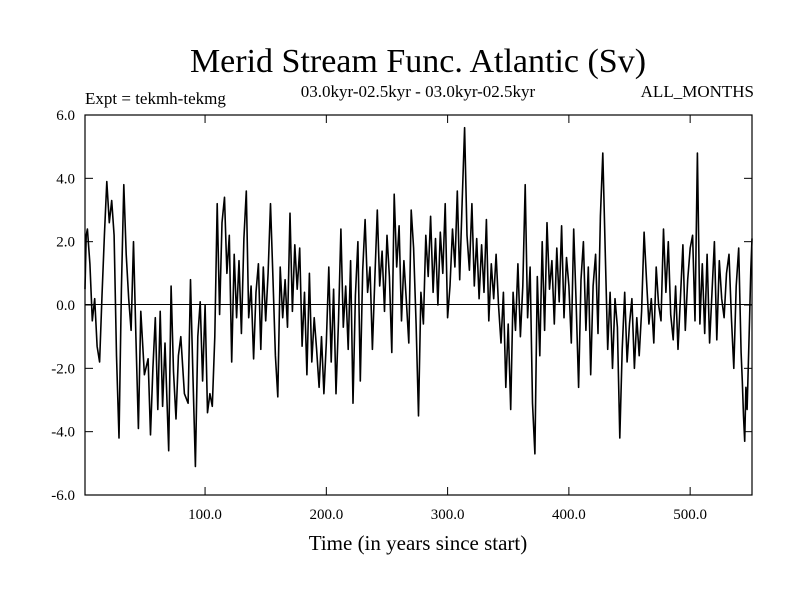 This screenshot has height=600, width=800. What do you see at coordinates (63, 433) in the screenshot?
I see `y-tick-label: -4.0` at bounding box center [63, 433].